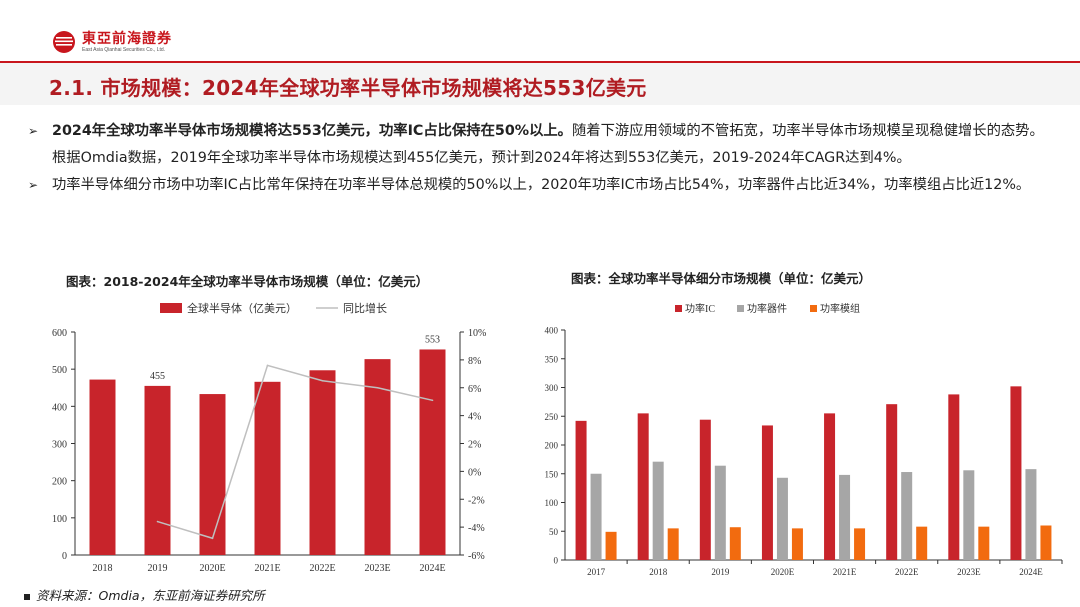  Describe the element at coordinates (59, 333) in the screenshot. I see `y-tick-label: 600` at that location.